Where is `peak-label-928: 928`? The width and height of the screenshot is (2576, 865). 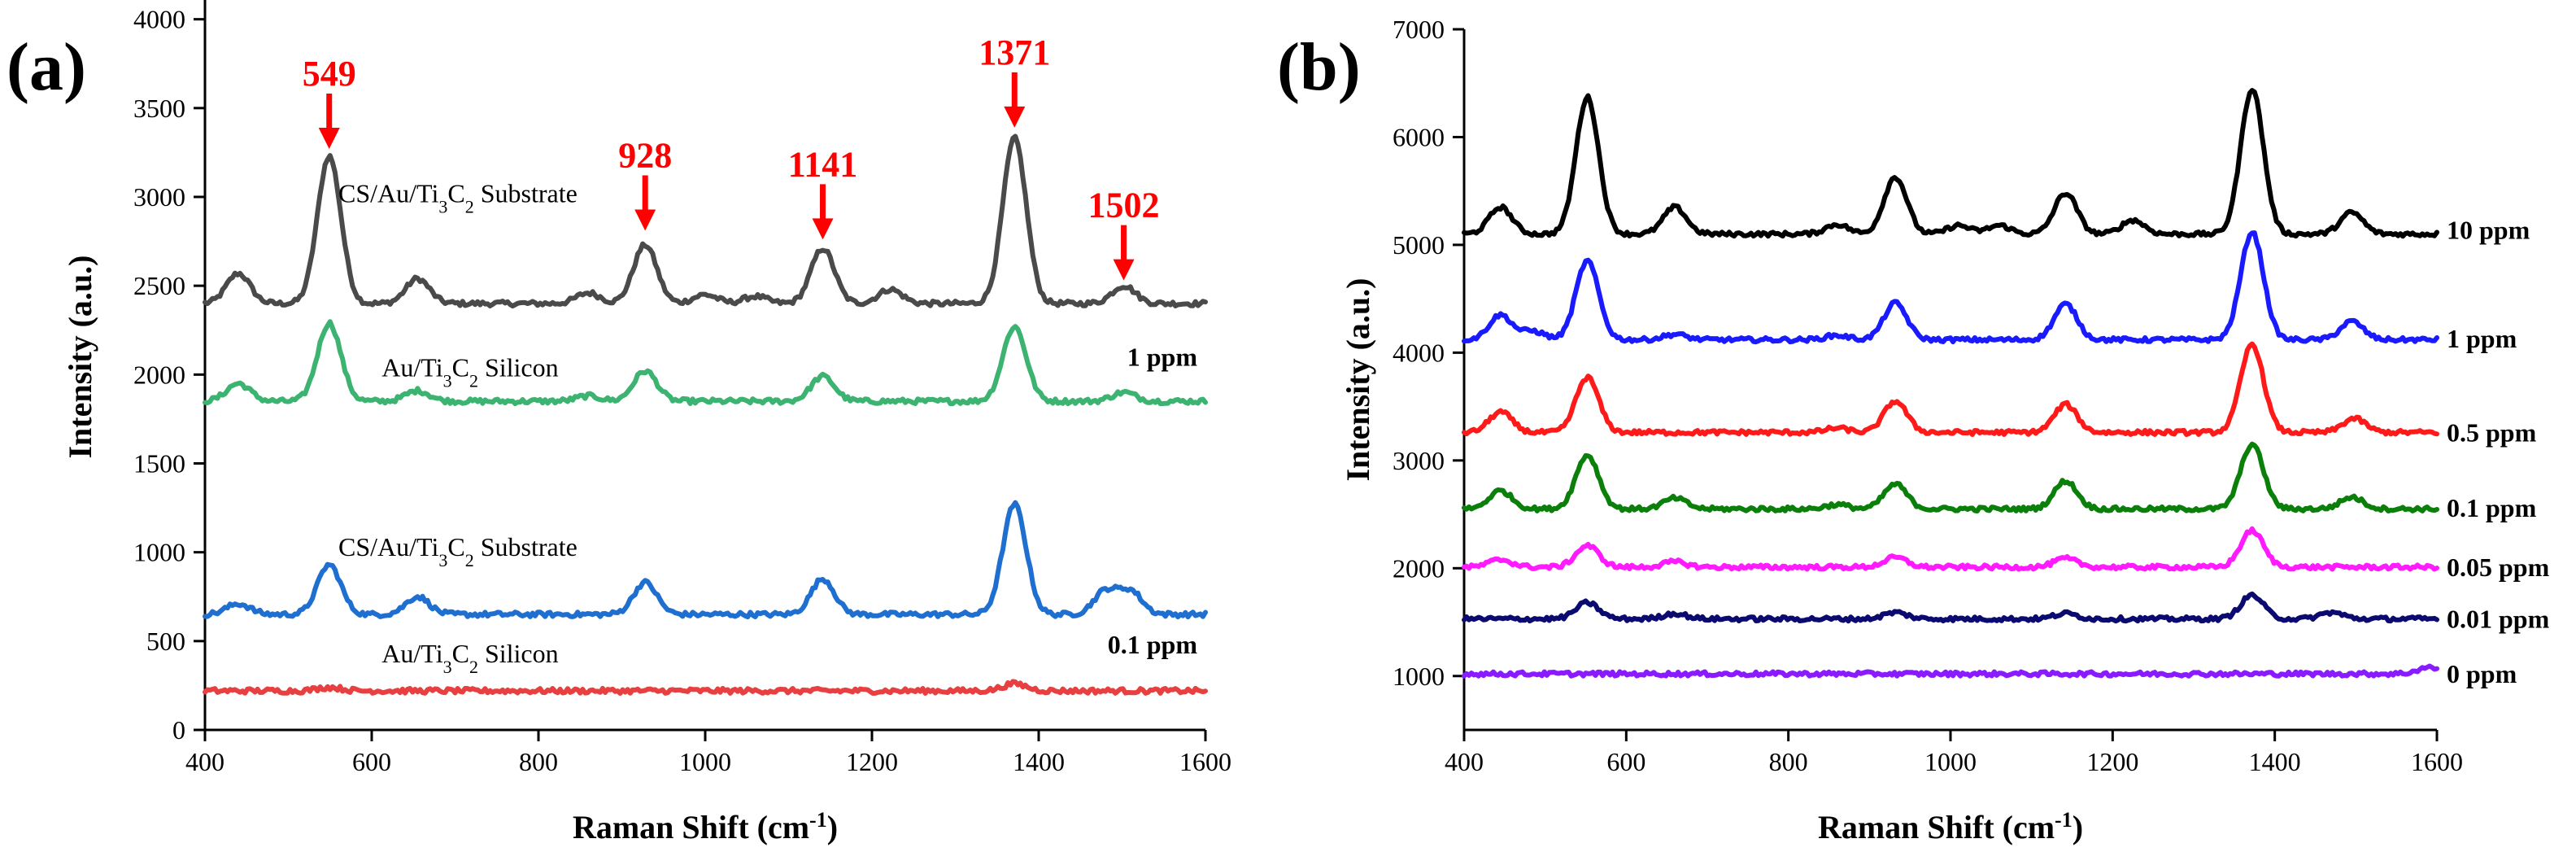 peak-label-928: 928 is located at coordinates (645, 155).